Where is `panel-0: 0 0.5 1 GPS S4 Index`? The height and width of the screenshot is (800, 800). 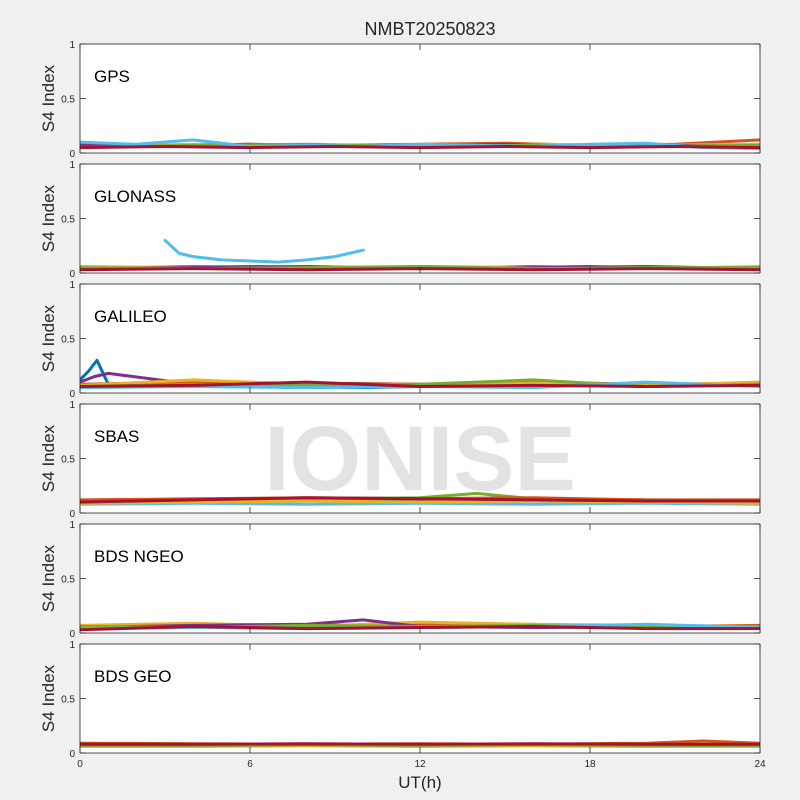
panel-0: 0 0.5 1 GPS S4 Index is located at coordinates (400, 100).